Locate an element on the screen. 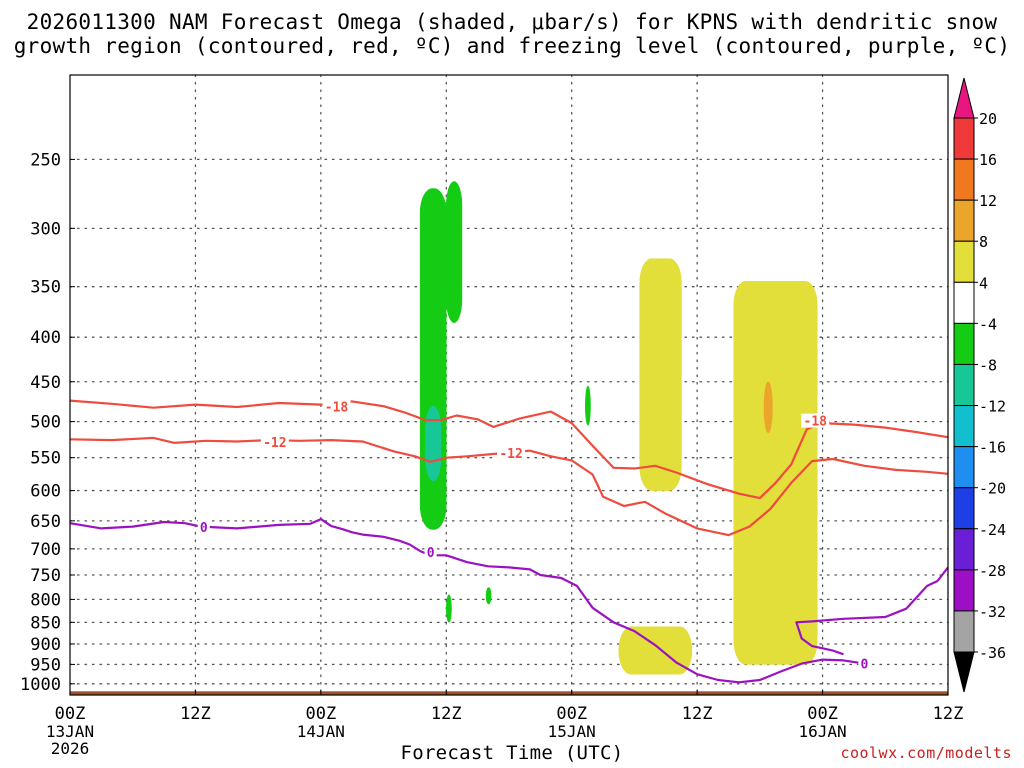  pressure-tick-label: 250 is located at coordinates (45, 160).